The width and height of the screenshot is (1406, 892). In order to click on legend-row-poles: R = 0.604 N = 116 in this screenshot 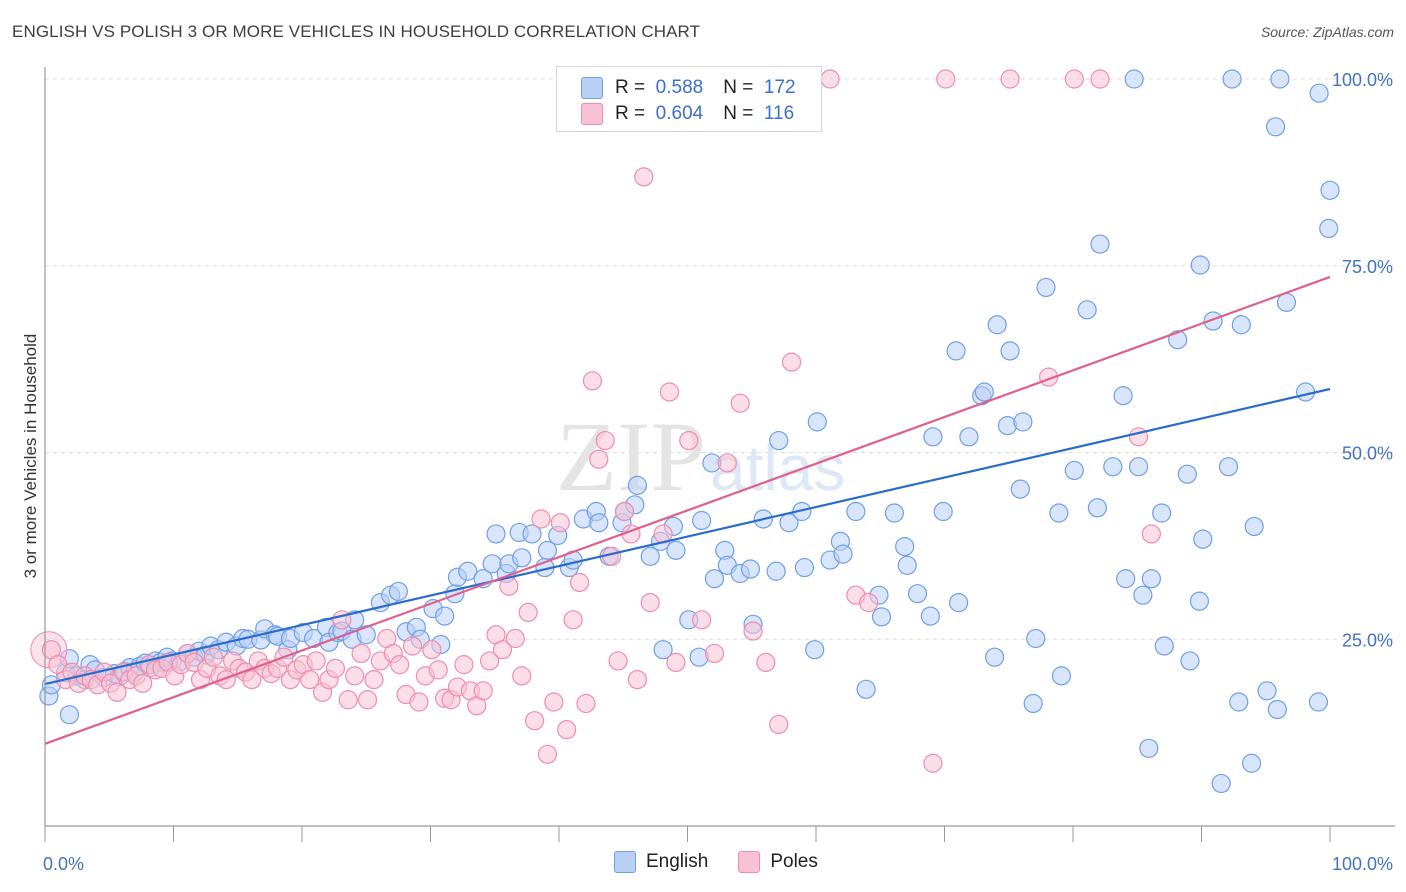, I will do `click(687, 114)`.